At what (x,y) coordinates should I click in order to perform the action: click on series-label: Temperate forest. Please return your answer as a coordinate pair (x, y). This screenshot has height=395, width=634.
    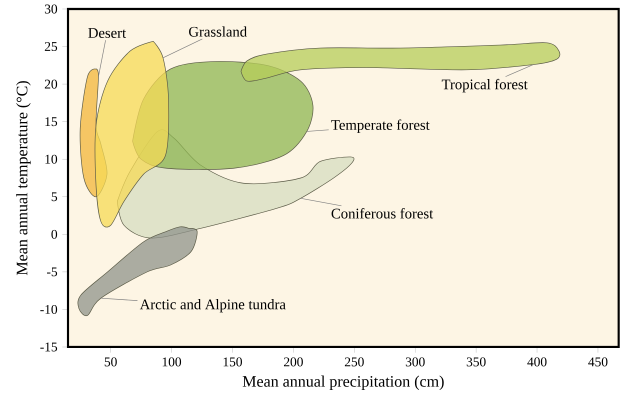
    Looking at the image, I should click on (380, 127).